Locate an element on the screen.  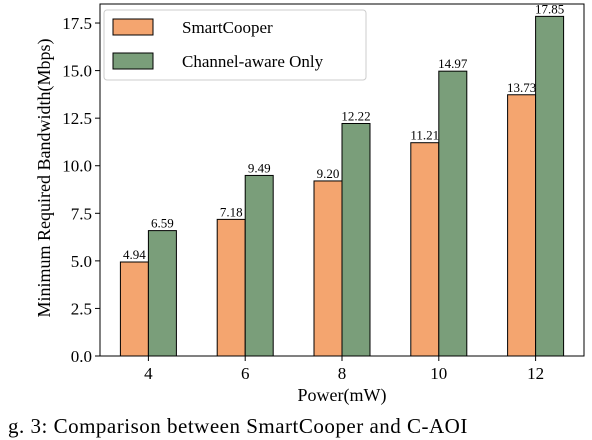
y-tick-label: 0.0 is located at coordinates (81, 356).